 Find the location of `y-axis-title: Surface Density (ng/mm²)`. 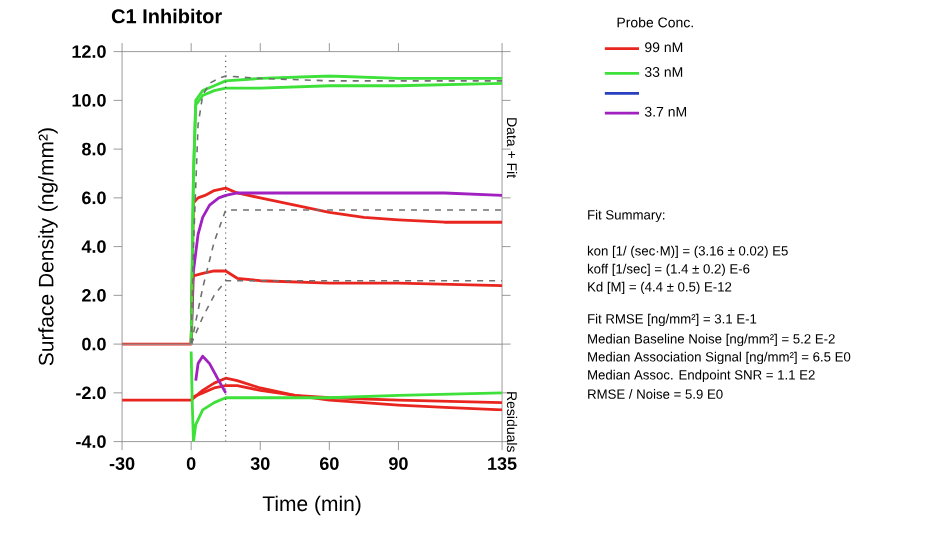

y-axis-title: Surface Density (ng/mm²) is located at coordinates (48, 247).